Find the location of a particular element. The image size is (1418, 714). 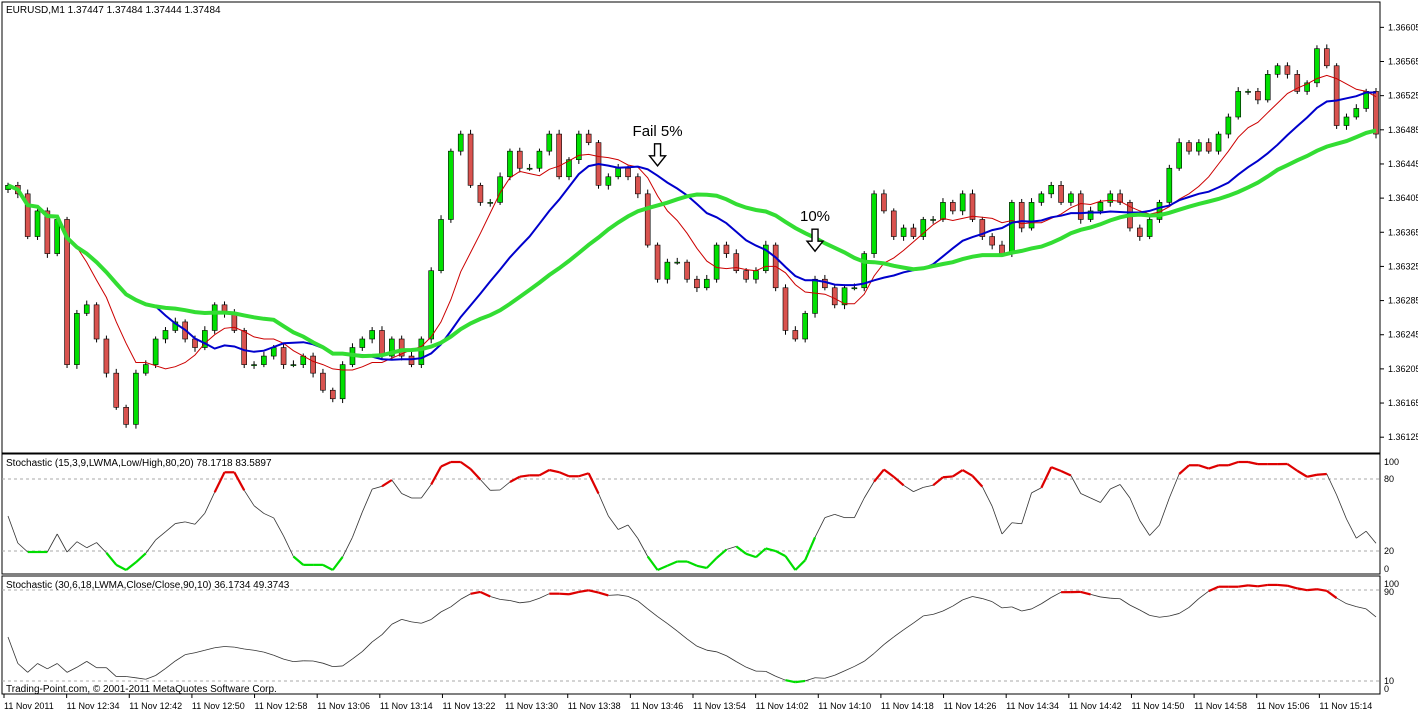

time-label: 11 Nov 15:06 is located at coordinates (1283, 706).